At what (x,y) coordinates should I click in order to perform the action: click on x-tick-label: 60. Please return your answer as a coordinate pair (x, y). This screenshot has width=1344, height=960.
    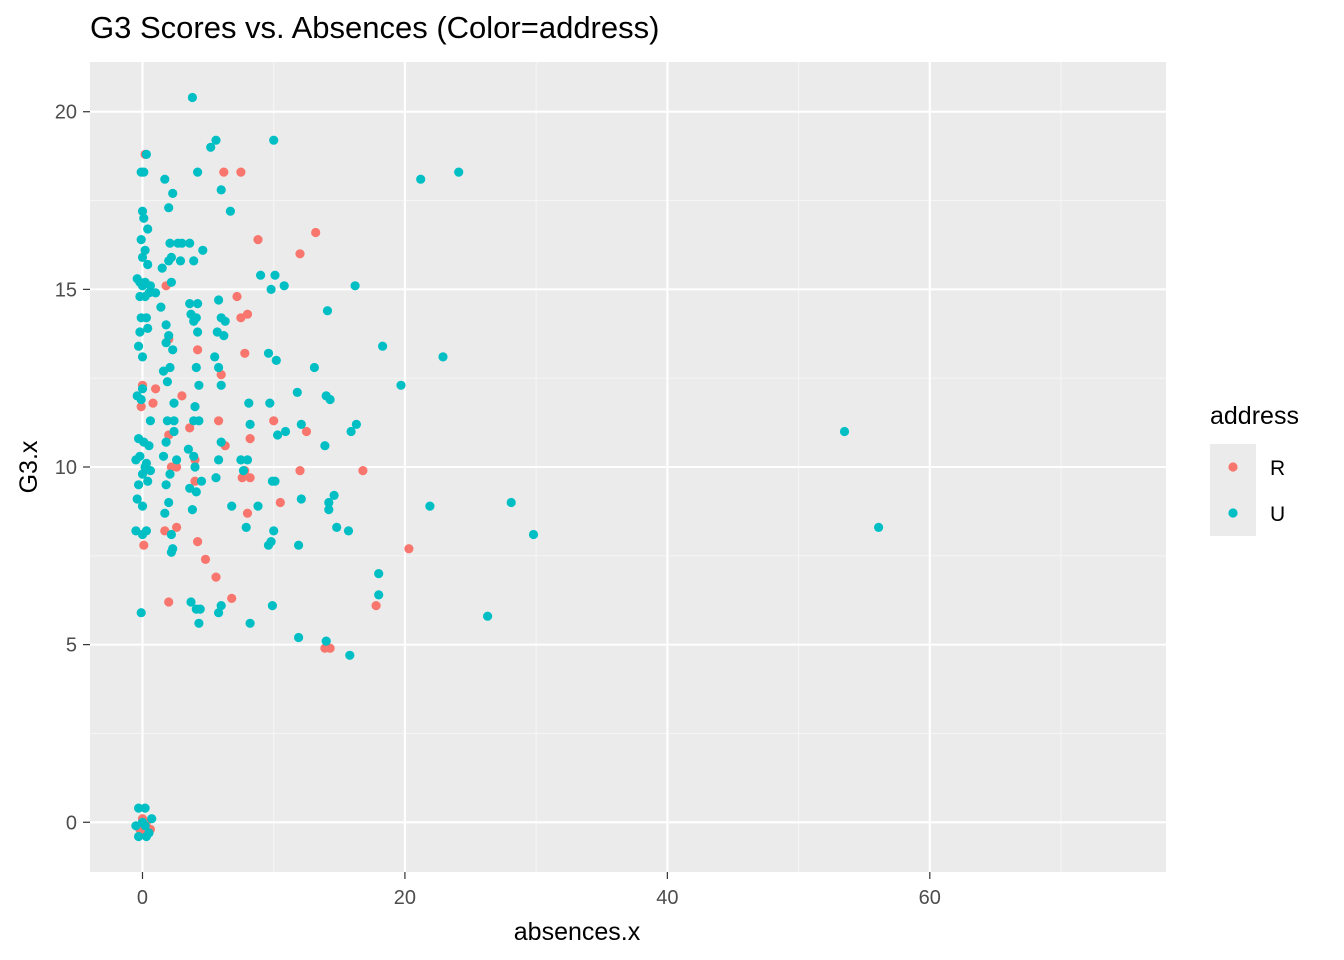
    Looking at the image, I should click on (930, 898).